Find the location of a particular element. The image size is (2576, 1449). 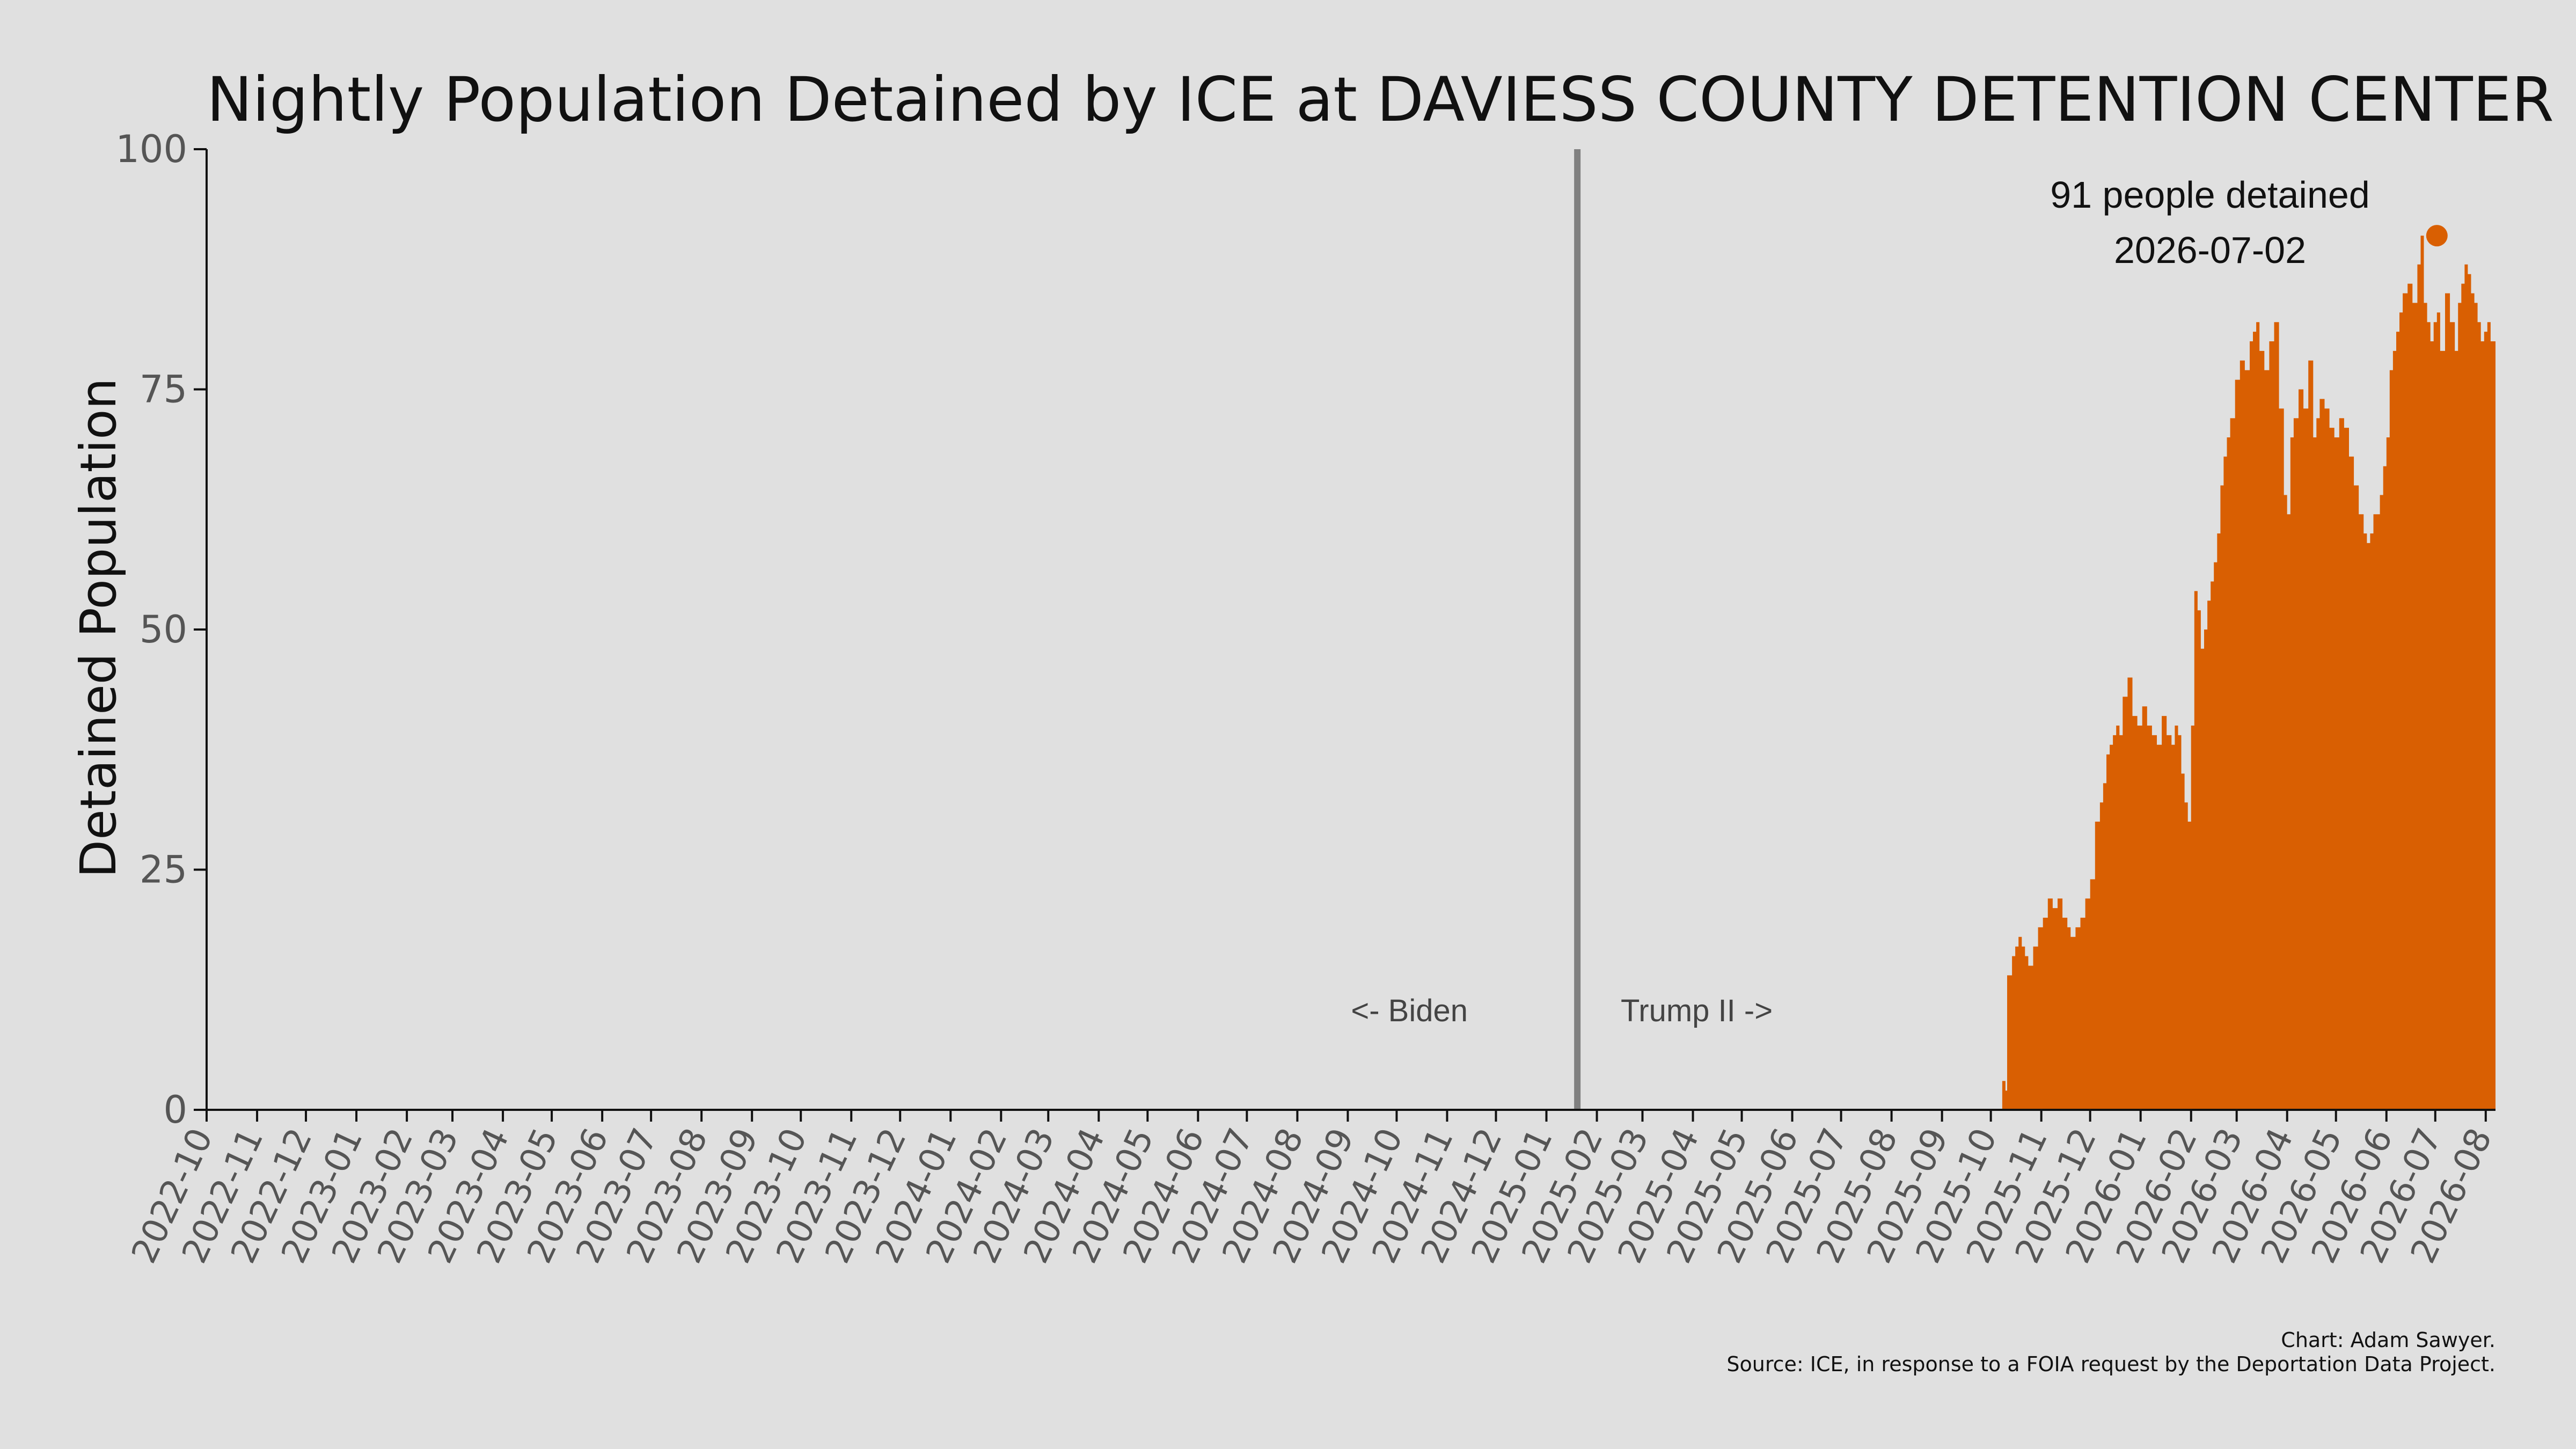

chart-credit: Chart: Adam Sawyer. is located at coordinates (2388, 1340).